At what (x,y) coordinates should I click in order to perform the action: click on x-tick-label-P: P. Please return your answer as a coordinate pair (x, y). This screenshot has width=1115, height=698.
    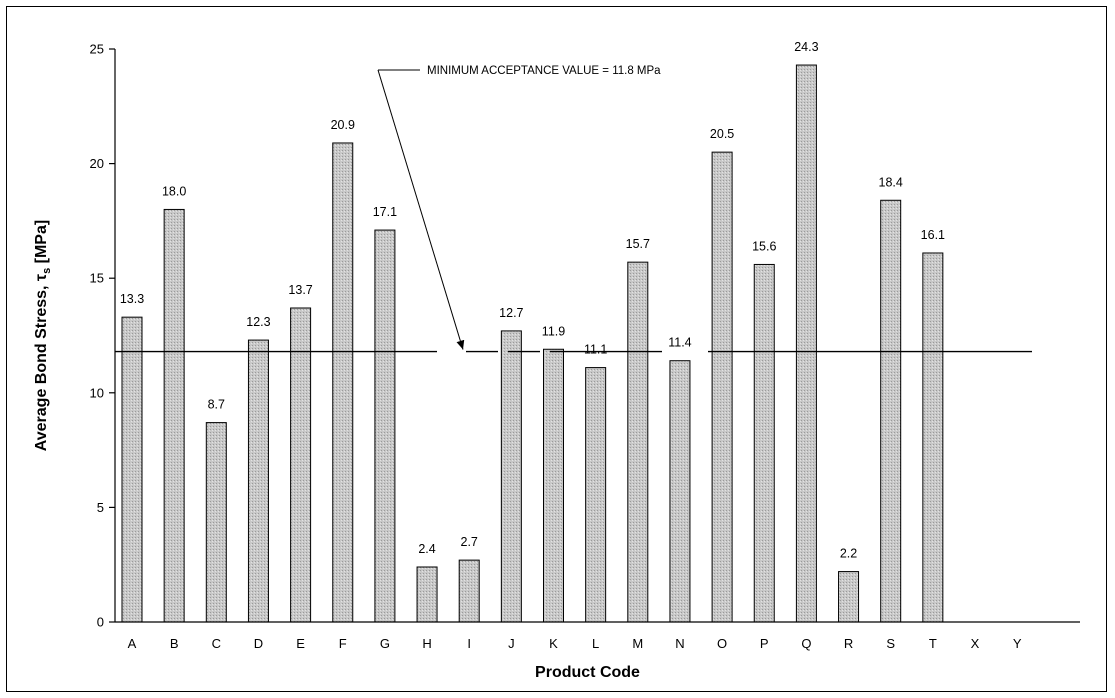
    Looking at the image, I should click on (764, 643).